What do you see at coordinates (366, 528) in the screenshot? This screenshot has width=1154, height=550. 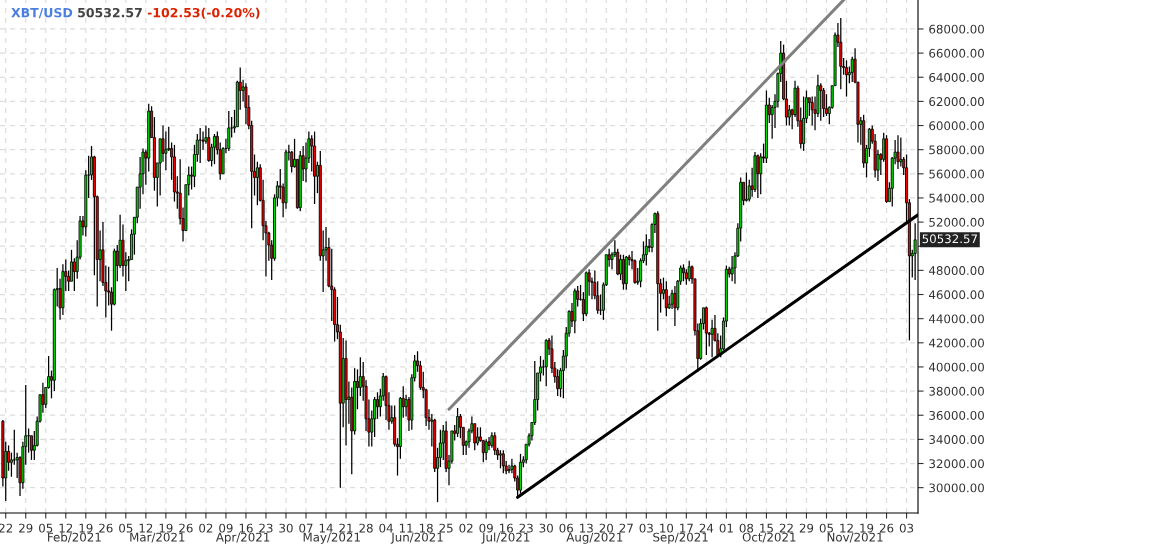 I see `x-tick-label: 28` at bounding box center [366, 528].